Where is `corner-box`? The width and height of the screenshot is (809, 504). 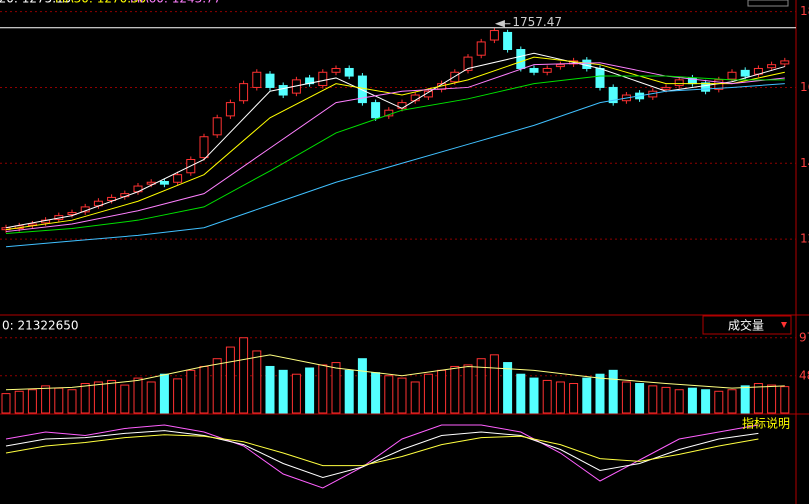
corner-box is located at coordinates (768, 3).